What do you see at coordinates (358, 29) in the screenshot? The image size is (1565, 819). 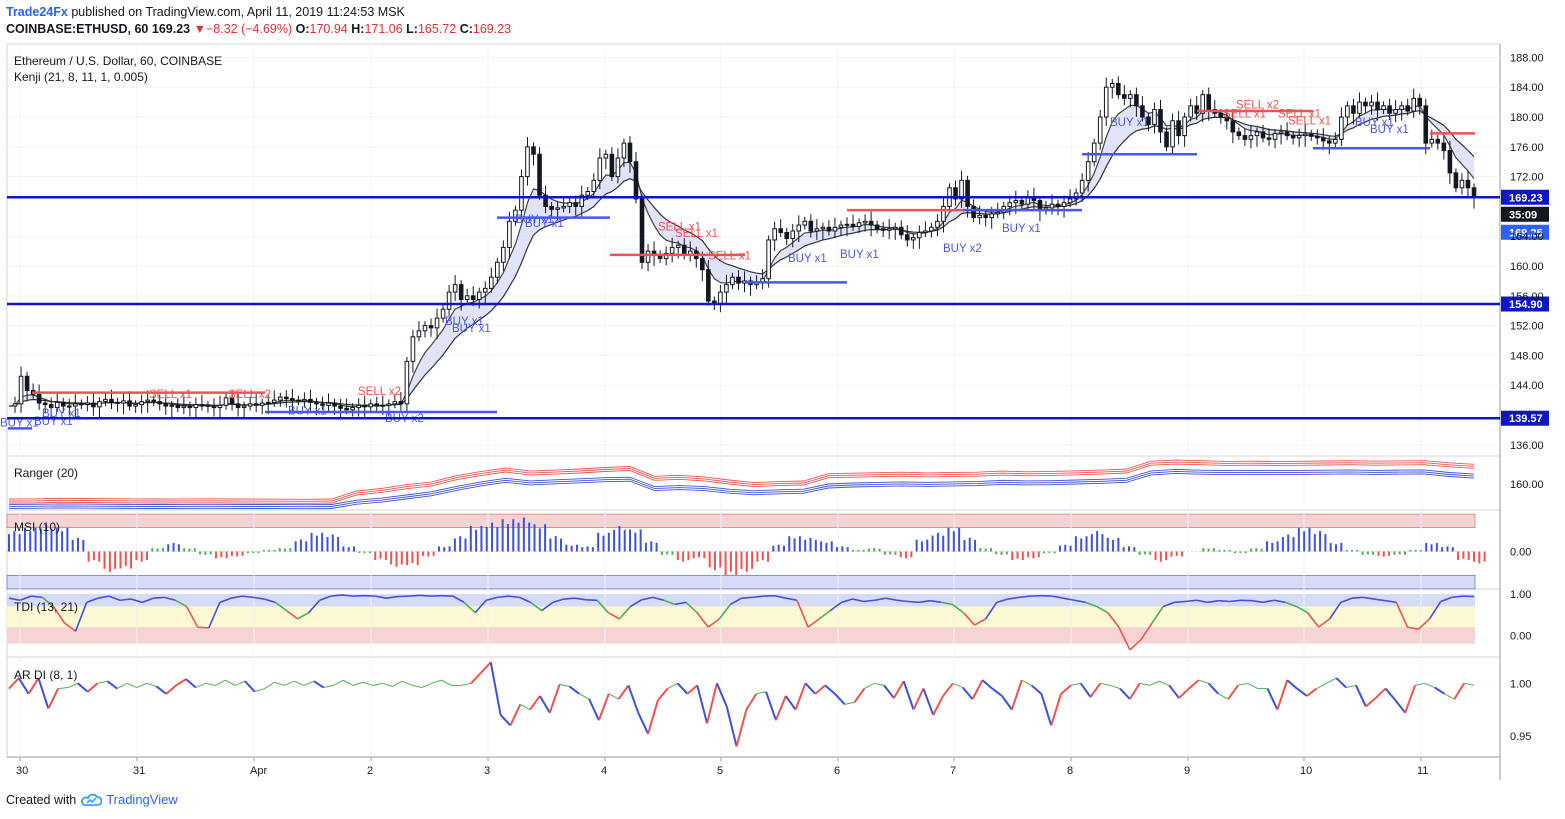 I see `high-label: H:` at bounding box center [358, 29].